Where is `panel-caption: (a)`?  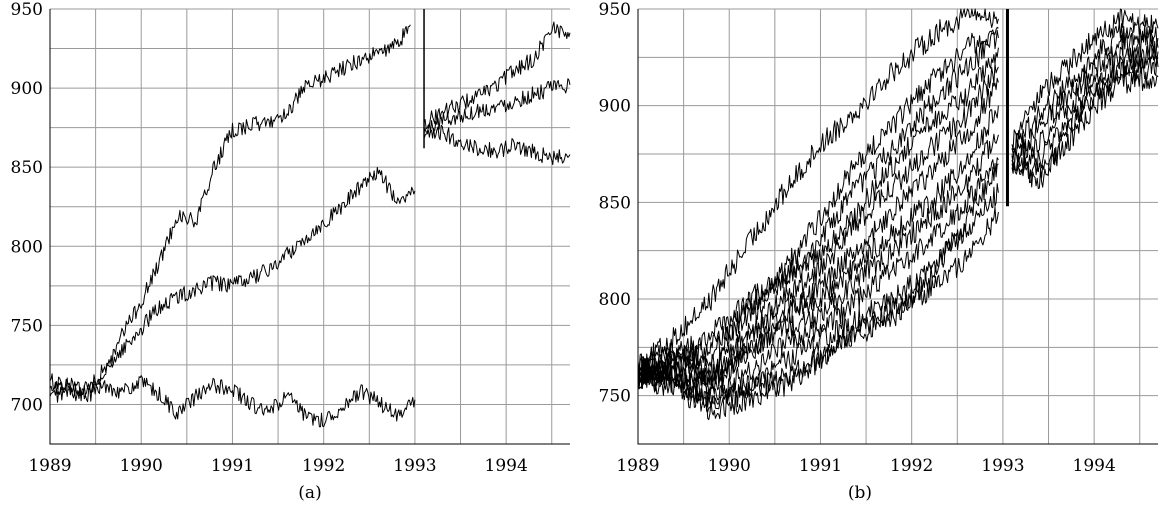 panel-caption: (a) is located at coordinates (309, 493).